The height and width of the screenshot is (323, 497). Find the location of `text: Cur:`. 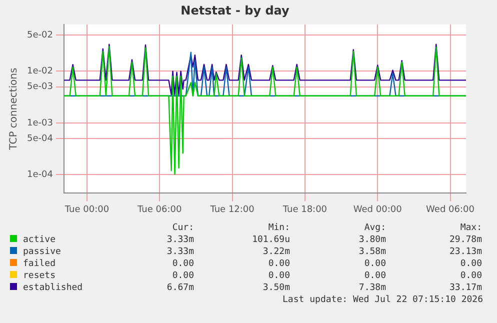

text: Cur: is located at coordinates (182, 228).